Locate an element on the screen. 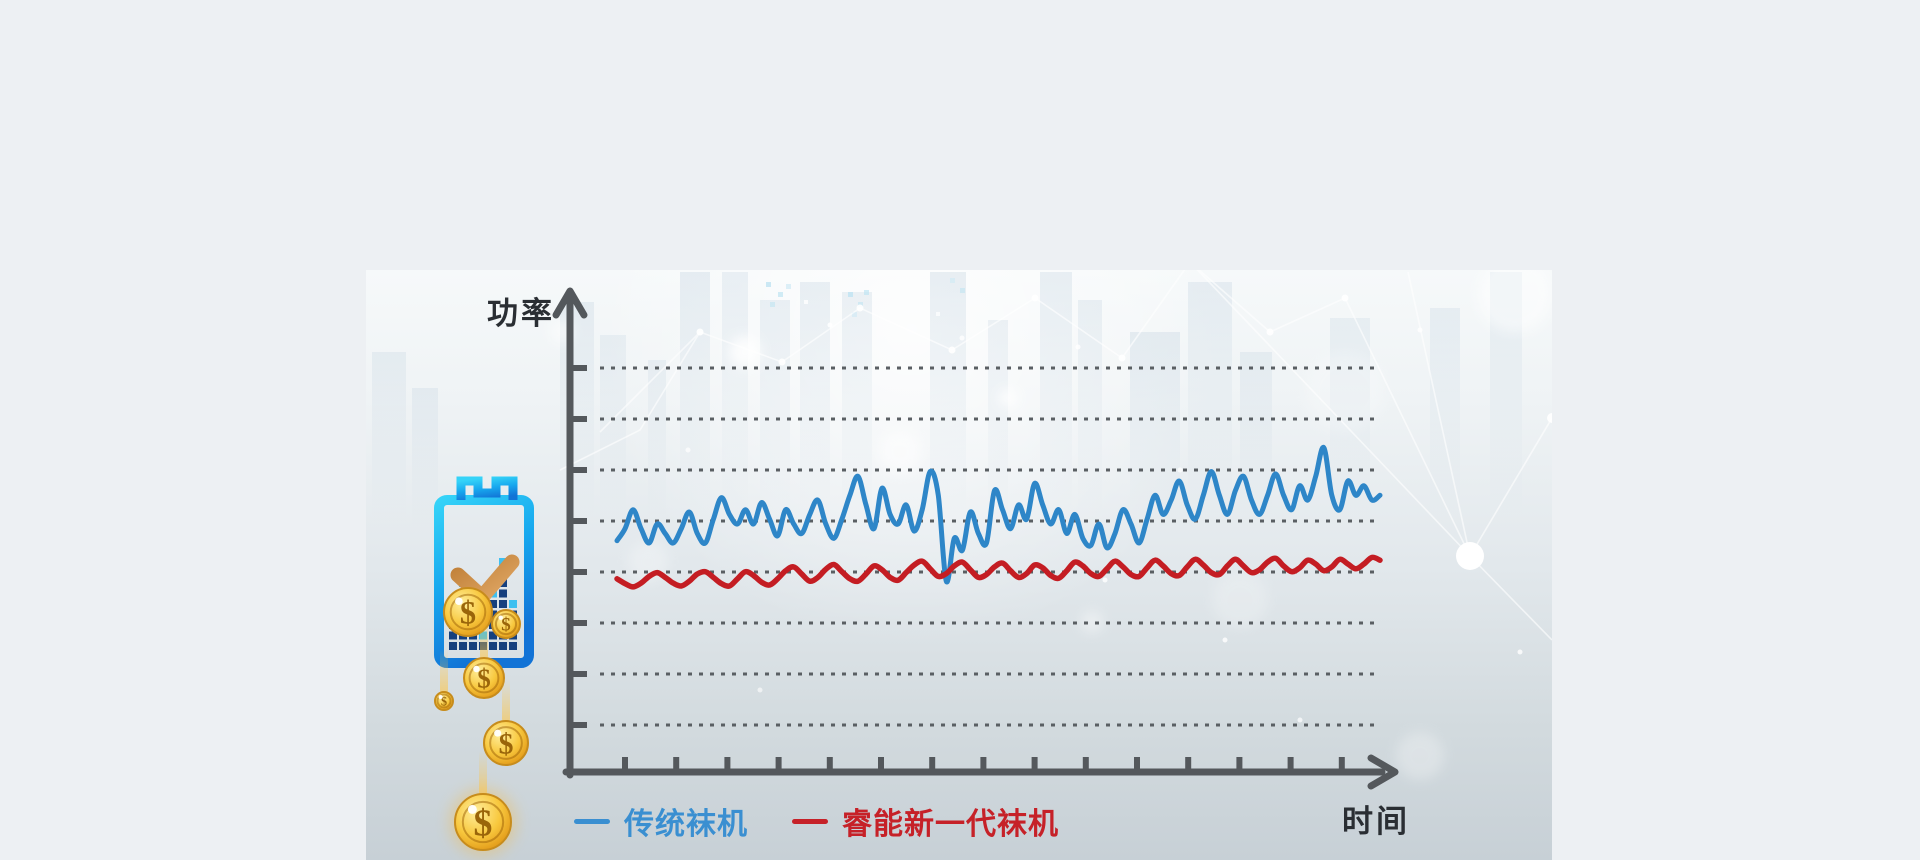 The height and width of the screenshot is (860, 1920). legend-label-new-gen: 睿能新一代袜机 is located at coordinates (950, 824).